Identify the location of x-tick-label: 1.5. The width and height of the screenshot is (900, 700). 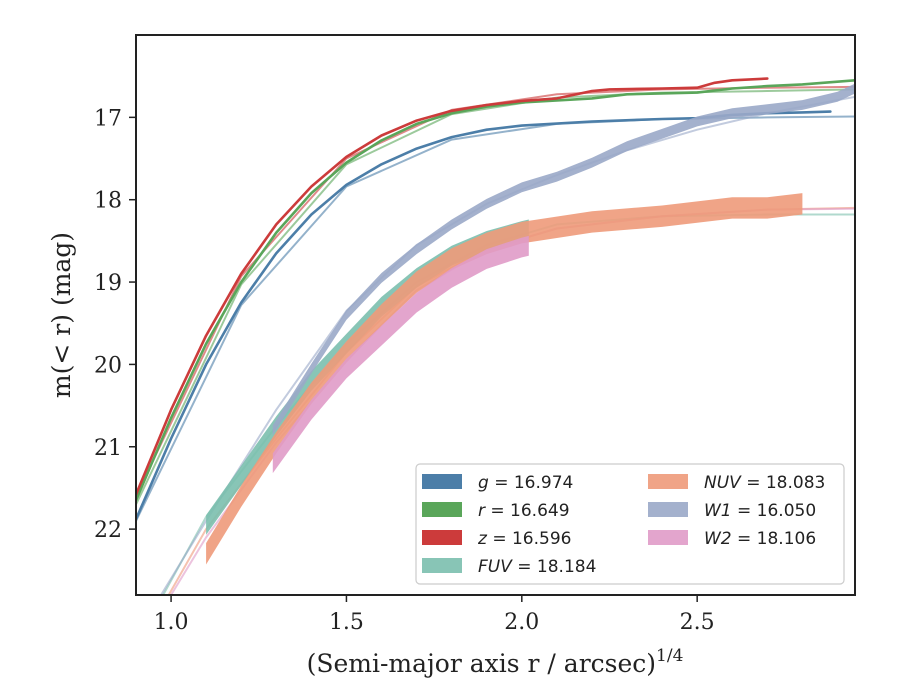
(346, 622).